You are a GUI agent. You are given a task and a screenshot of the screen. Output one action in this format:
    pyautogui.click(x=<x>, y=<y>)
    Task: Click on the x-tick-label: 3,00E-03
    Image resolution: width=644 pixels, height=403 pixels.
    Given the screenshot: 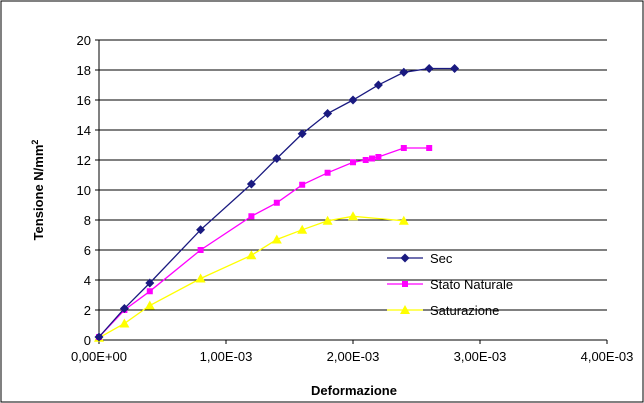 What is the action you would take?
    pyautogui.click(x=480, y=356)
    